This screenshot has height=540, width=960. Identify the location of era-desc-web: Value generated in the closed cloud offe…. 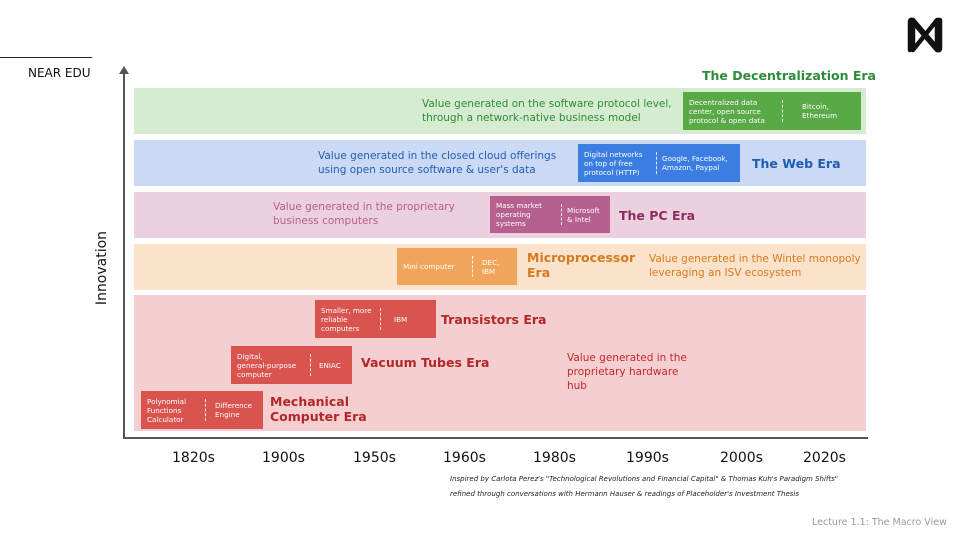
(437, 163).